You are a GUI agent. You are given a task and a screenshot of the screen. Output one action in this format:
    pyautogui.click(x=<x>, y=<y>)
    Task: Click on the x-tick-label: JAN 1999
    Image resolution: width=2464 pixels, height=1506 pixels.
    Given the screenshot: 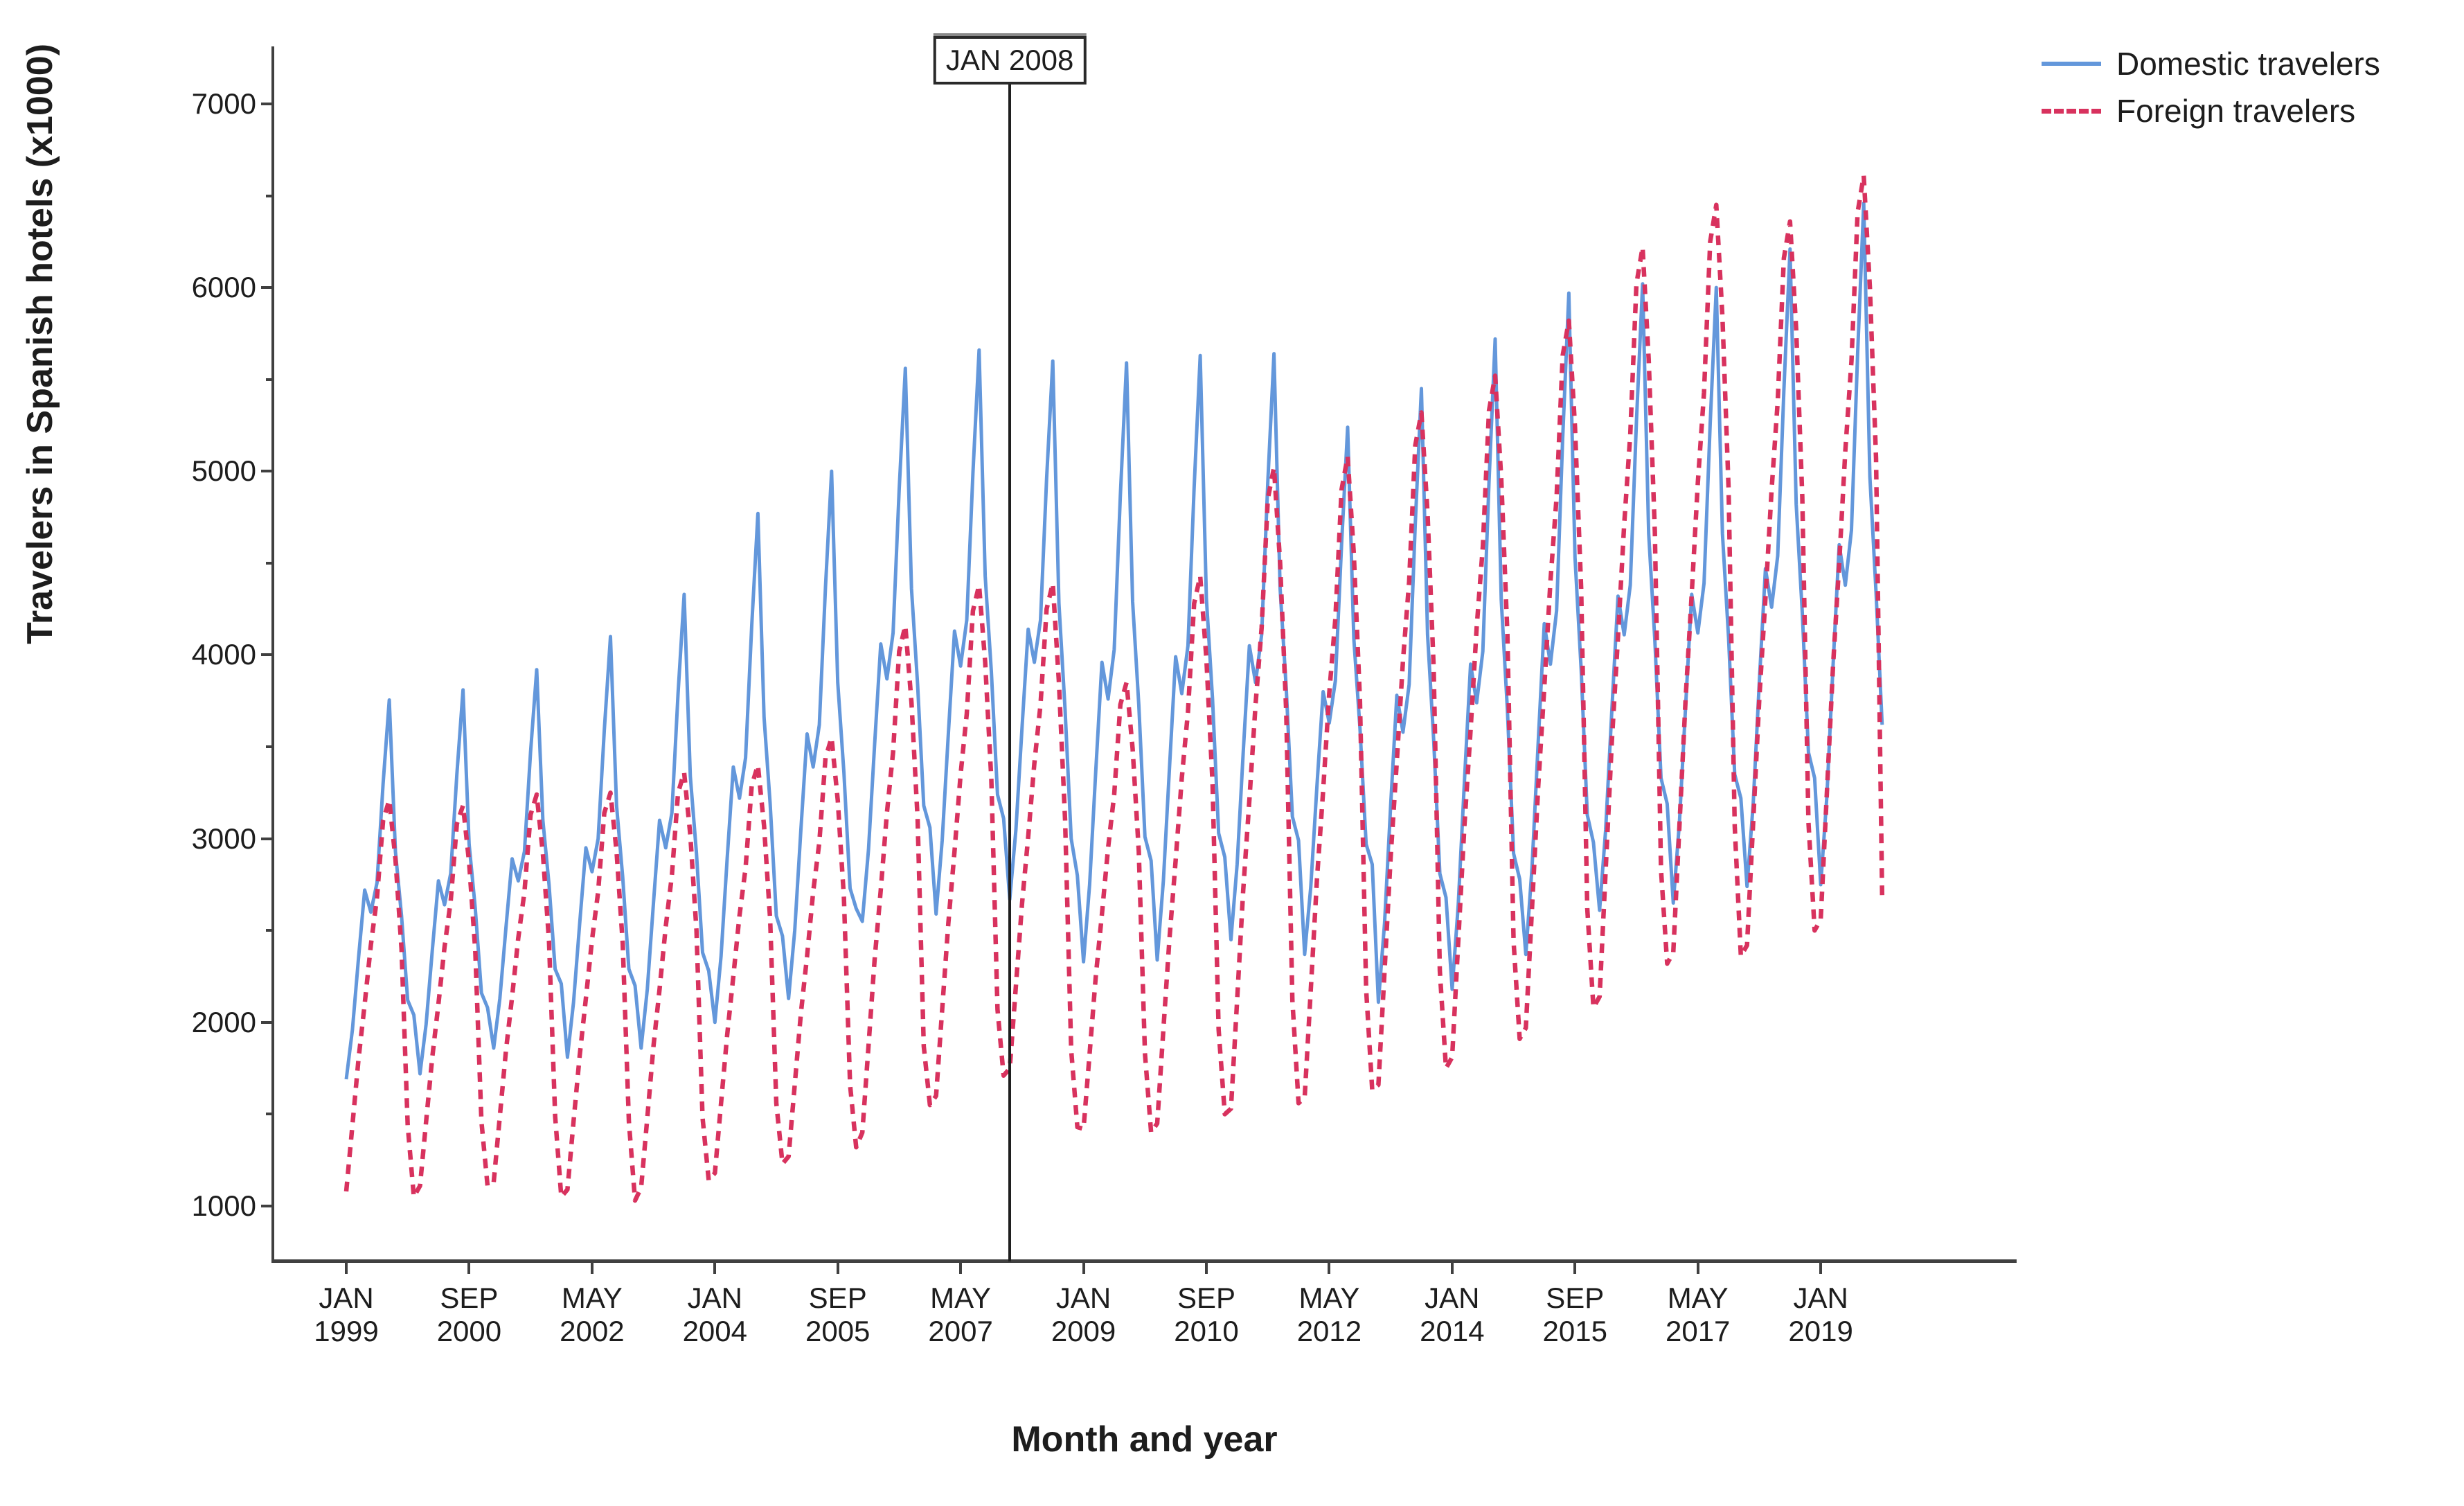 What is the action you would take?
    pyautogui.click(x=346, y=1315)
    